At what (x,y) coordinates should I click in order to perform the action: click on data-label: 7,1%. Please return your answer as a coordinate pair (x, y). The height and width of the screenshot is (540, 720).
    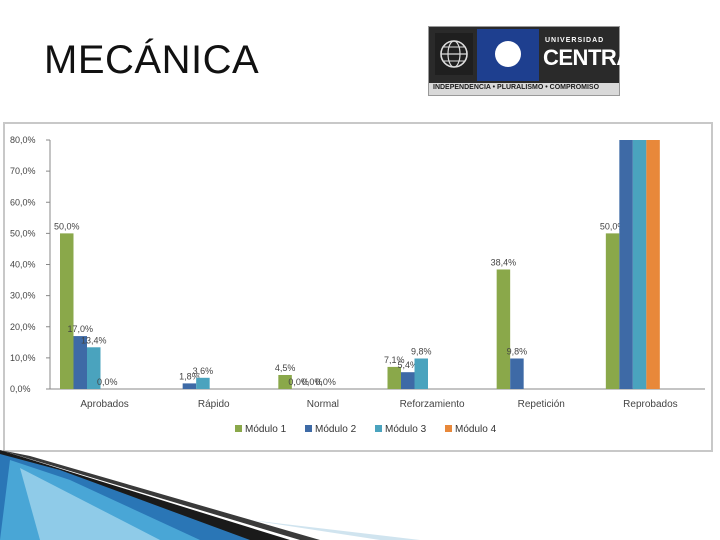
    Looking at the image, I should click on (394, 360).